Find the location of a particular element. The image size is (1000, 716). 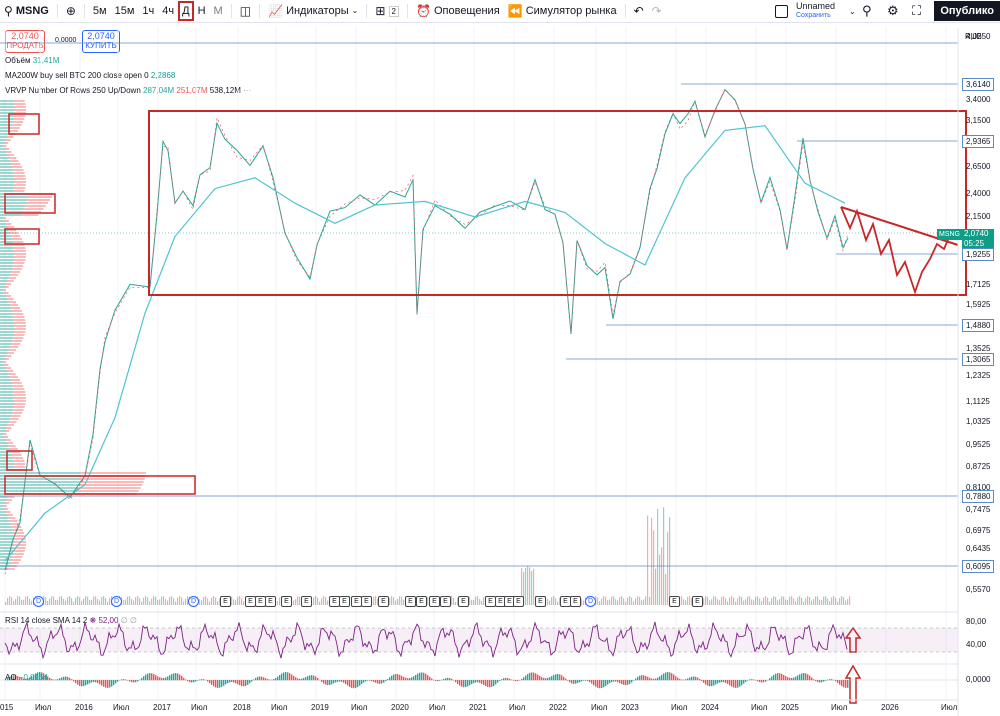

current-price-tag: 2,0740 05:25 is located at coordinates (978, 239).